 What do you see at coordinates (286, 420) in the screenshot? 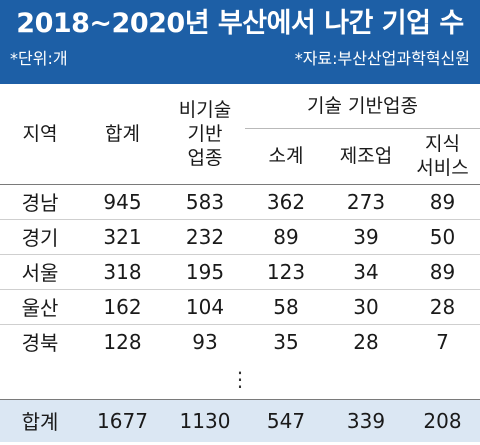
I see `totals-subtotal: 547` at bounding box center [286, 420].